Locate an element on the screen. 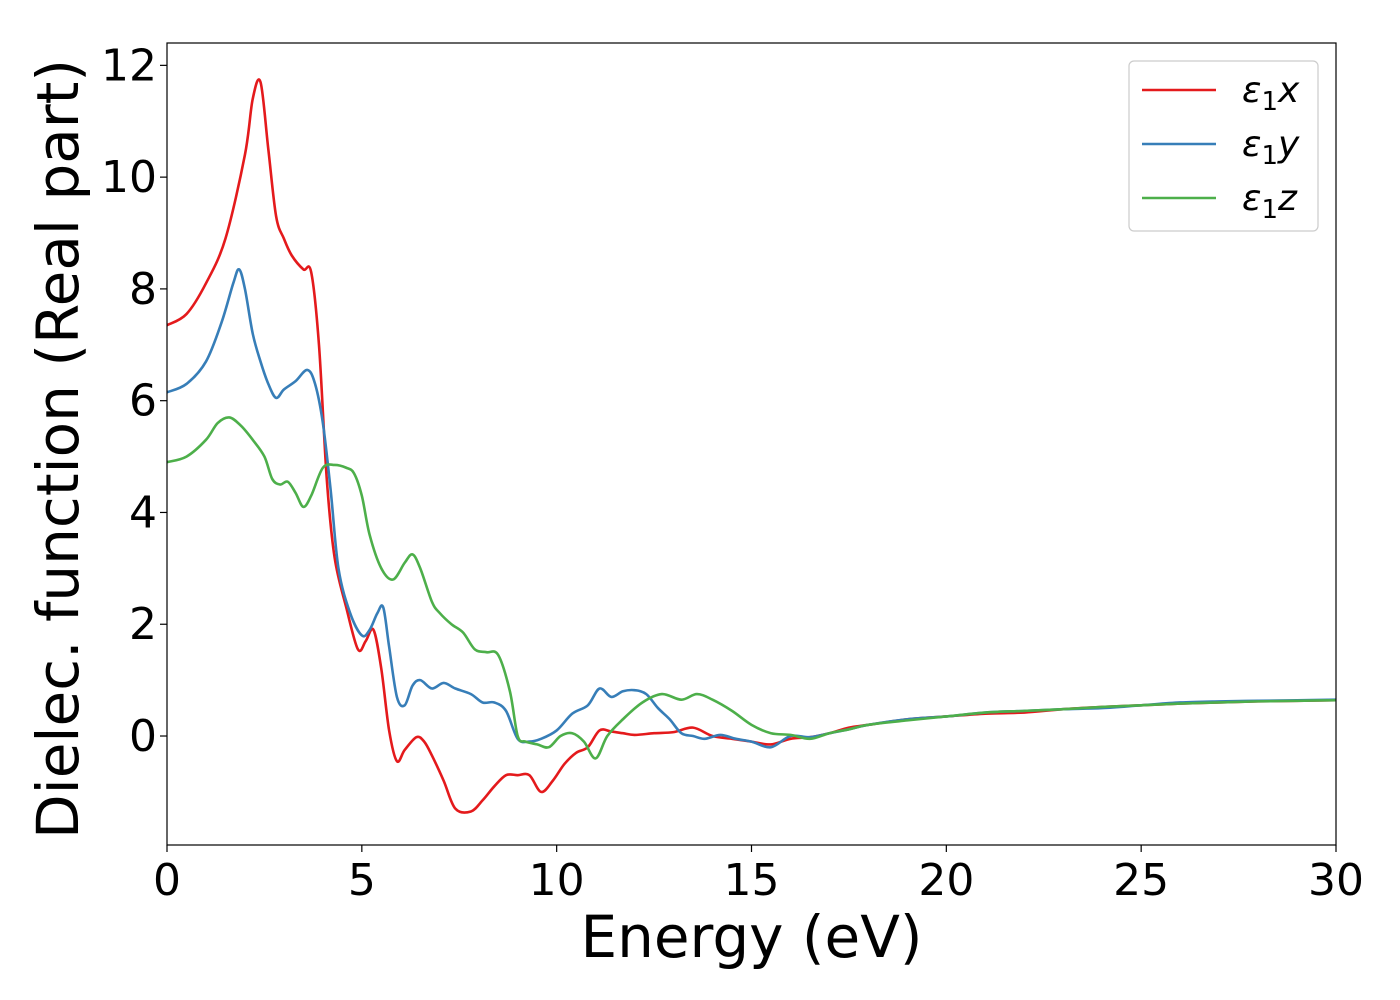 This screenshot has width=1400, height=1000. y-tick-label: 12 is located at coordinates (129, 65).